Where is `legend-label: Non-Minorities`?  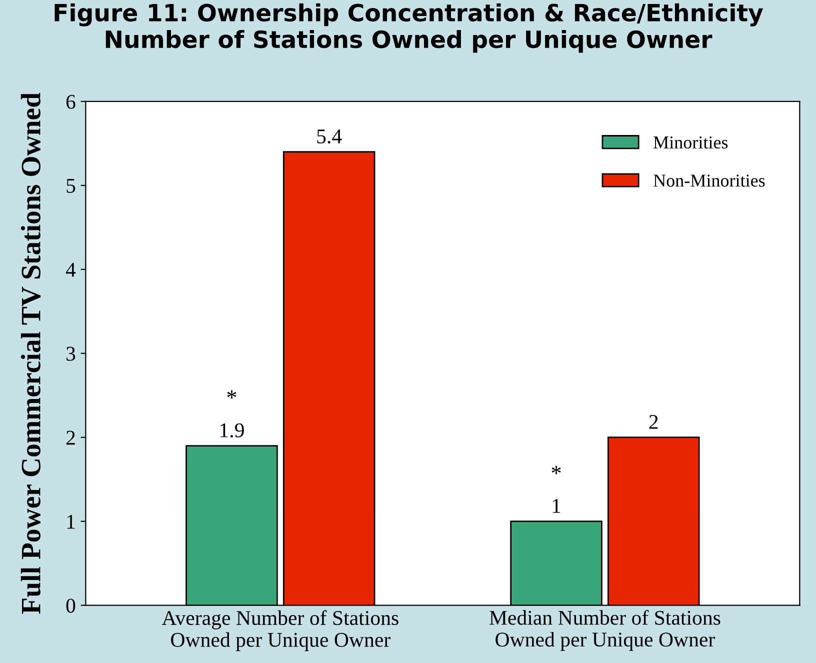
legend-label: Non-Minorities is located at coordinates (709, 180).